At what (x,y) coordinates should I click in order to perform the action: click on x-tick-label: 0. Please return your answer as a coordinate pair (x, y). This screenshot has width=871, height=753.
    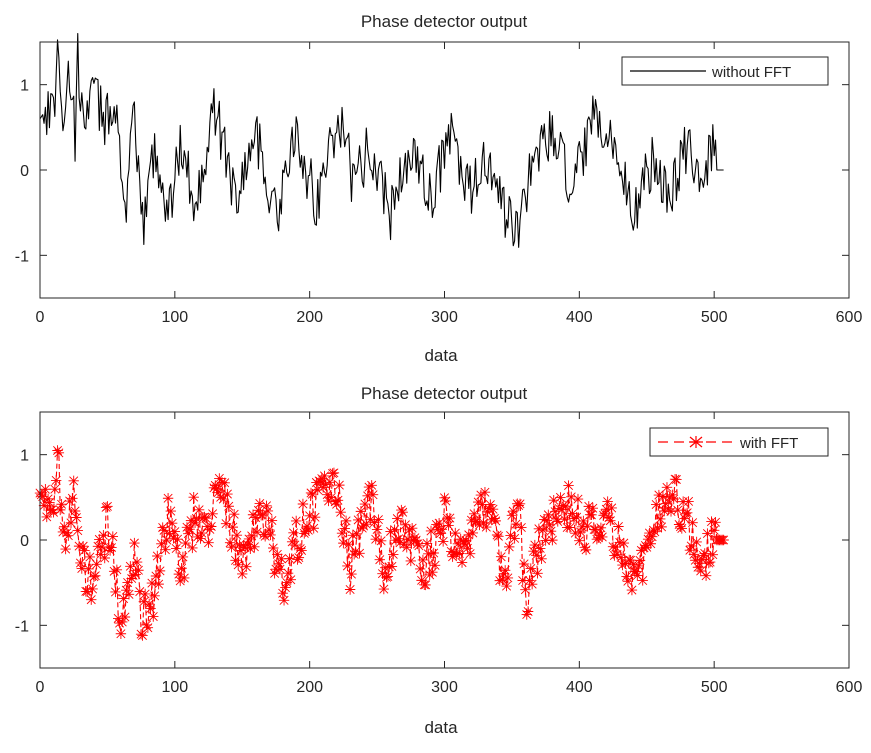
    Looking at the image, I should click on (40, 317).